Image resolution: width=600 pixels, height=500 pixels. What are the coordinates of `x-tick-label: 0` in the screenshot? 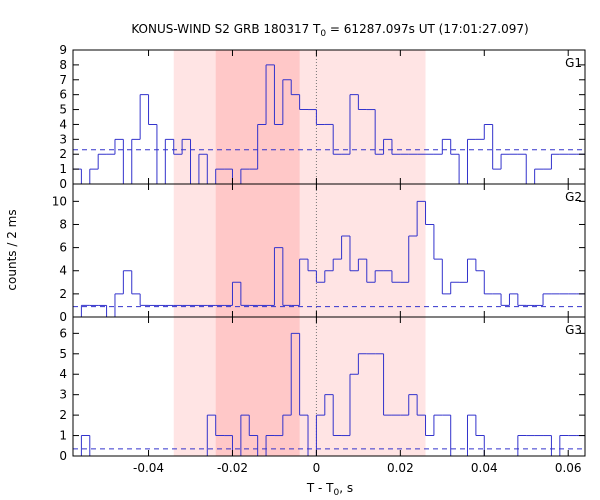 It's located at (317, 468).